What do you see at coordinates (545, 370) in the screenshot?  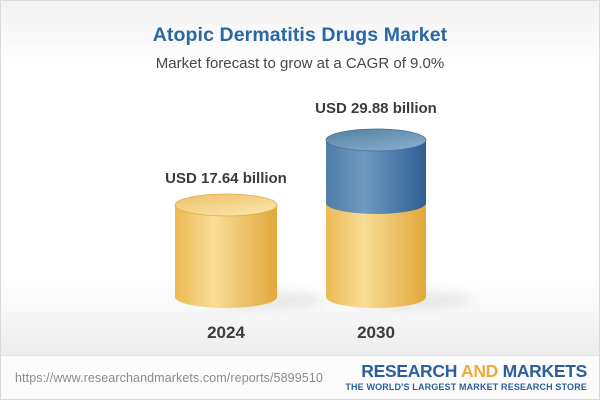 I see `logo-word-markets: MARKETS` at bounding box center [545, 370].